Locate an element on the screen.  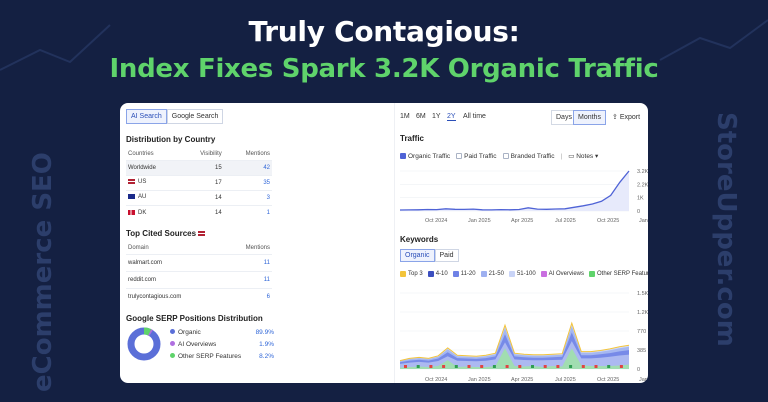
mentions-link: 6 is located at coordinates (247, 296).